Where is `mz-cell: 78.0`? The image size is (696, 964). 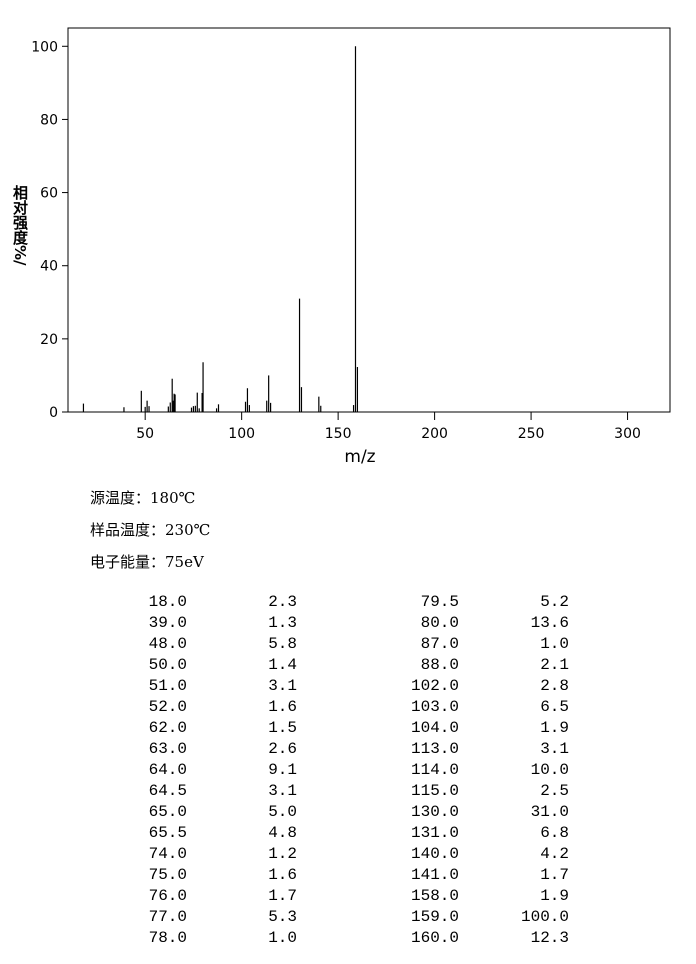
mz-cell: 78.0 is located at coordinates (168, 938).